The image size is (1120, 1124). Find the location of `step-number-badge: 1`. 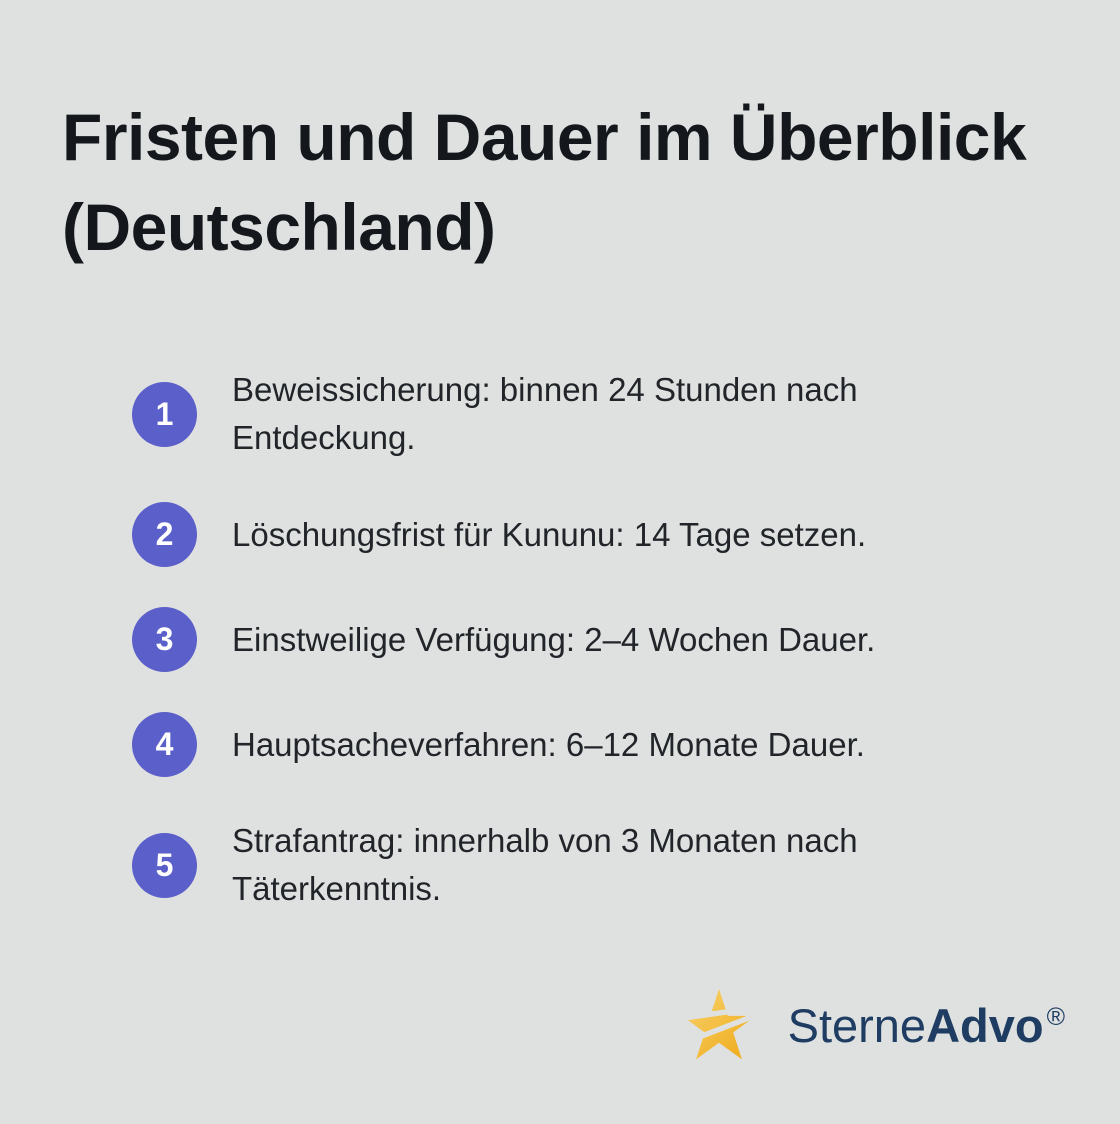

step-number-badge: 1 is located at coordinates (164, 414).